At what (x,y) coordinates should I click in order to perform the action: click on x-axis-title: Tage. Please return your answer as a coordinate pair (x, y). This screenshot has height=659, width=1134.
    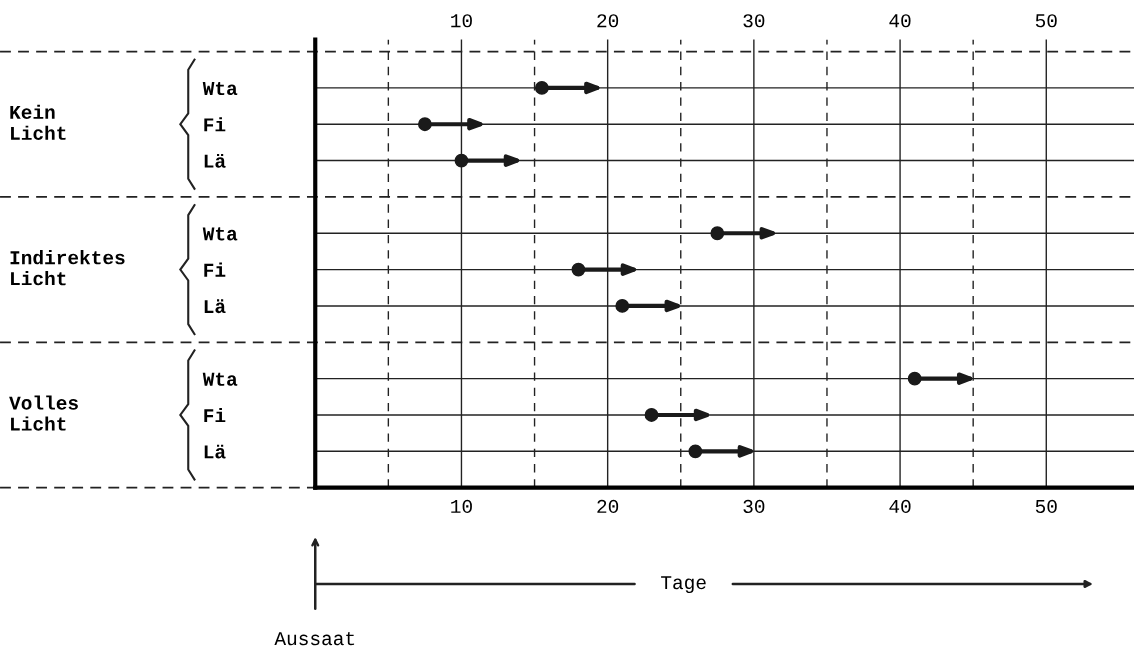
    Looking at the image, I should click on (683, 585).